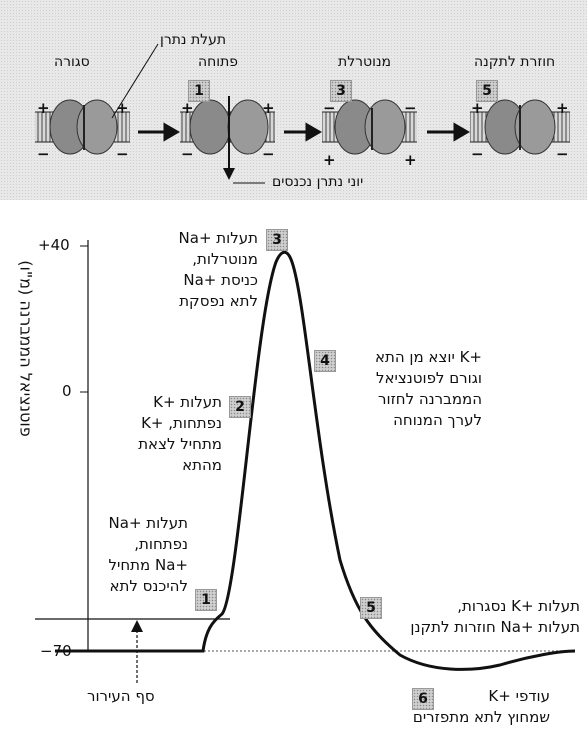  What do you see at coordinates (244, 140) in the screenshot?
I see `sodium-influx-arrow` at bounding box center [244, 140].